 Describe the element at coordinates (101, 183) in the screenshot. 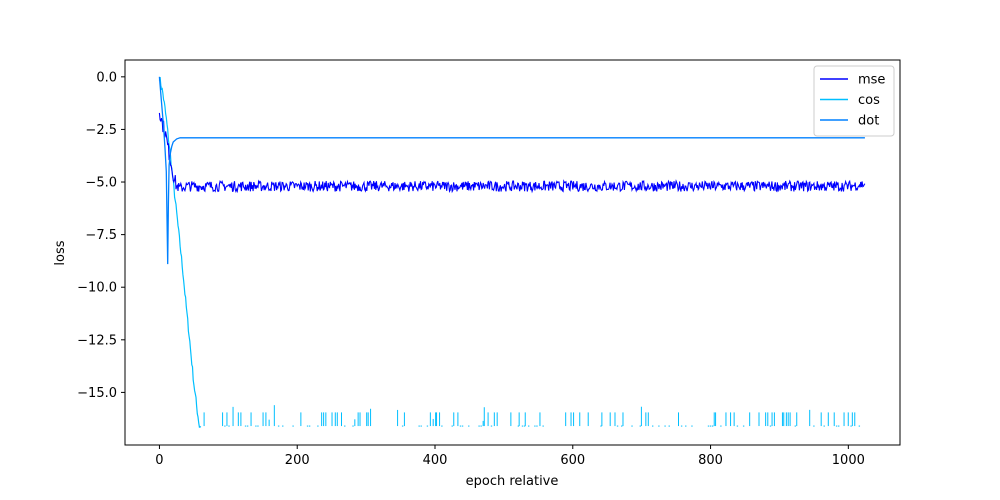

I see `y-tick-label: −5.0` at that location.